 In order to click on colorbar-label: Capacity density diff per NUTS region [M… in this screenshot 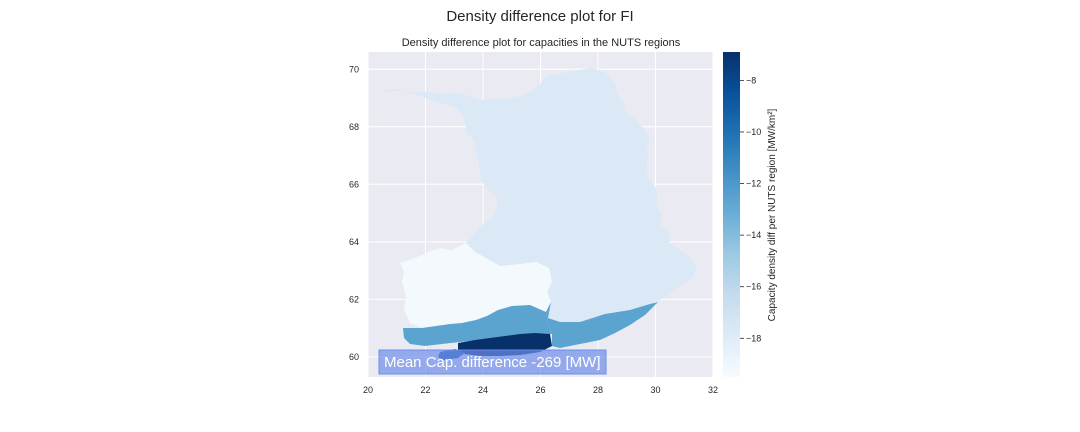, I will do `click(772, 214)`.